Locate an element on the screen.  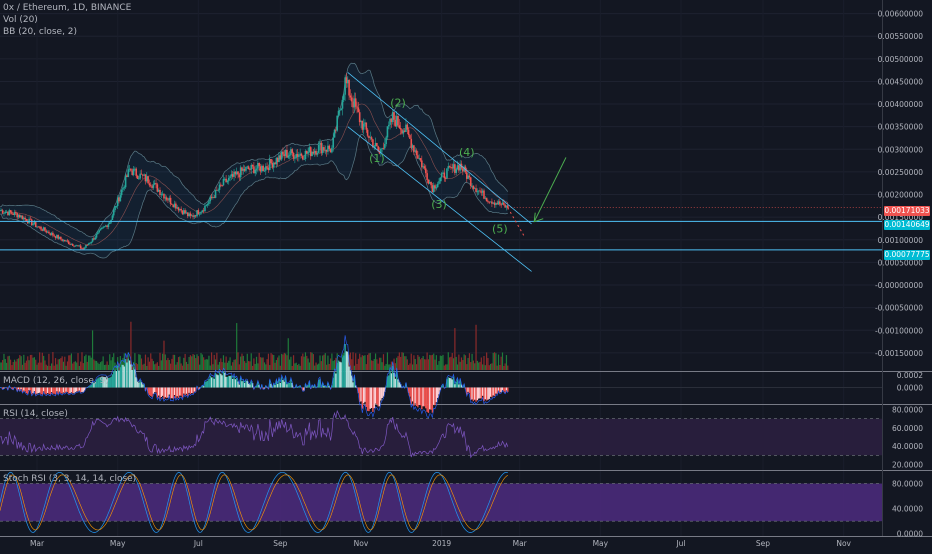
time-tick-label: Mar is located at coordinates (520, 543).